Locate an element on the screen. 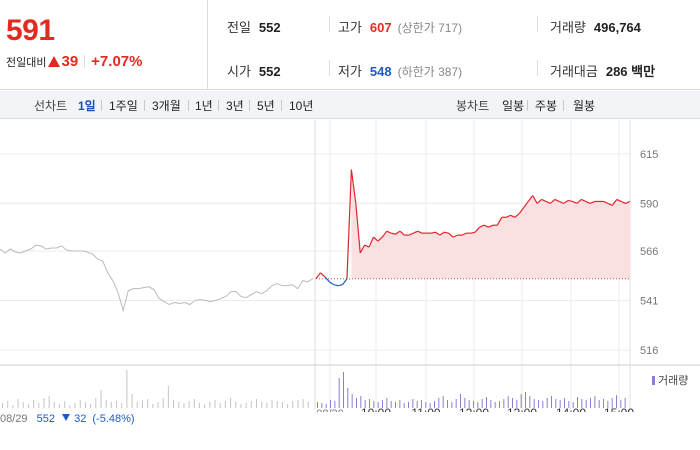  tab-weekly: 주봉 is located at coordinates (546, 106).